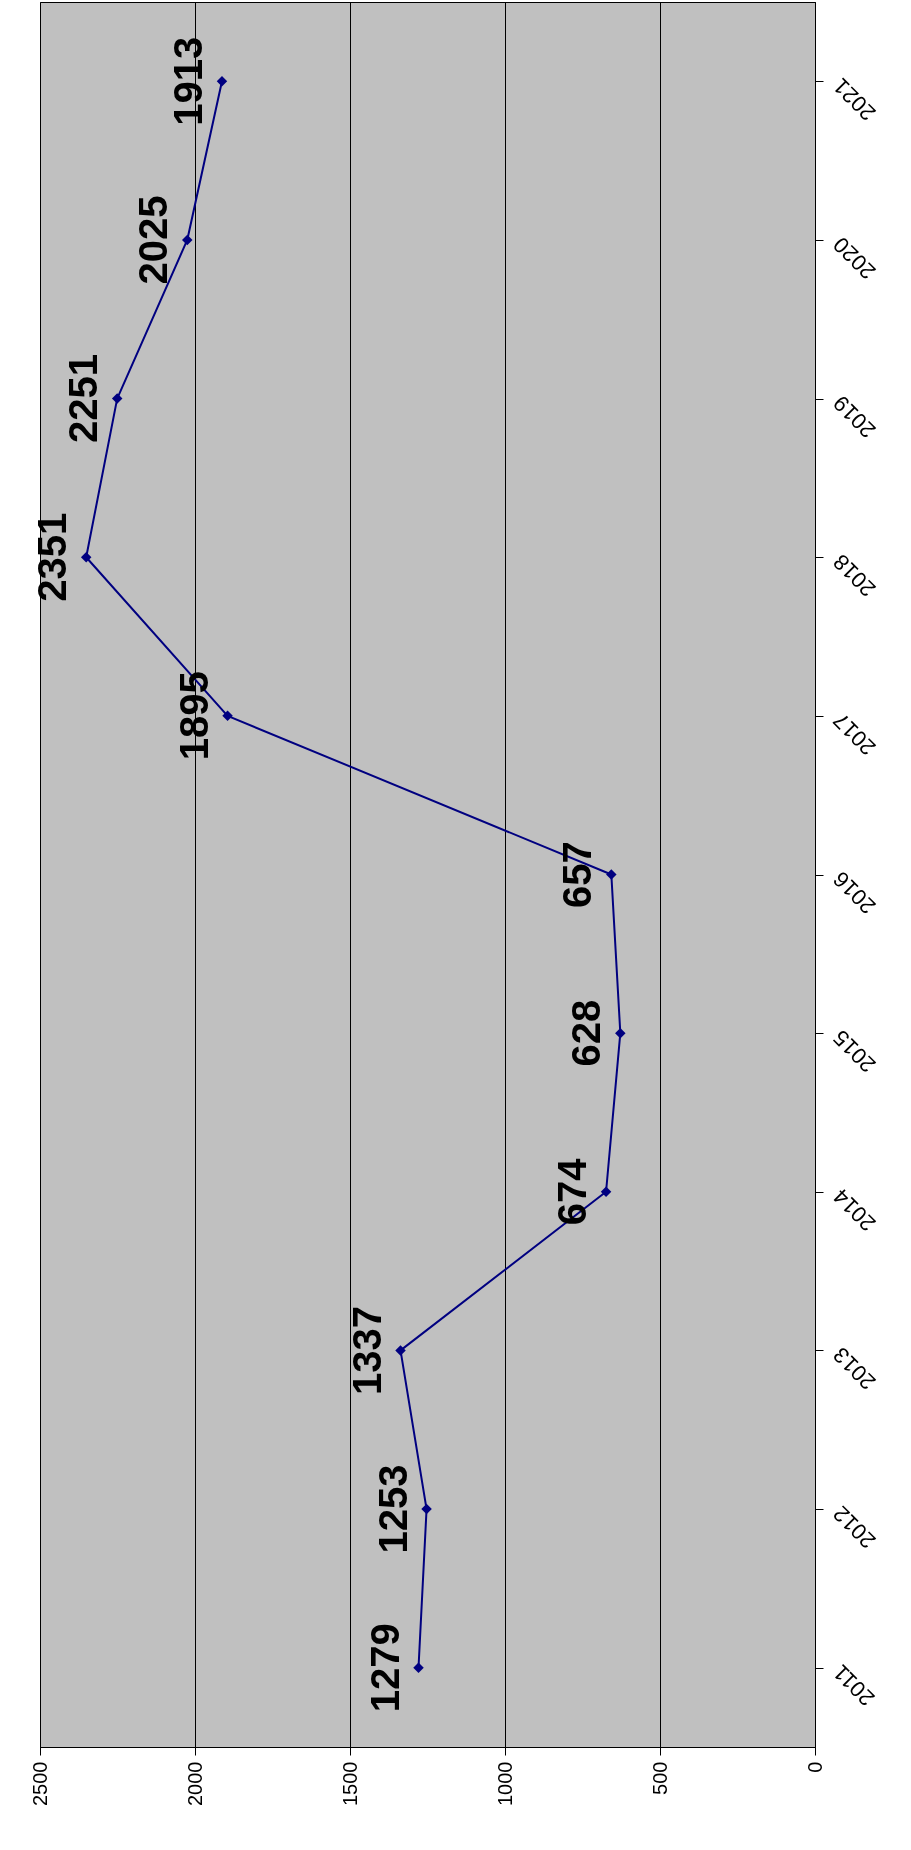 Image resolution: width=911 pixels, height=1850 pixels. Describe the element at coordinates (504, 1783) in the screenshot. I see `x-tick-label: 1000` at that location.